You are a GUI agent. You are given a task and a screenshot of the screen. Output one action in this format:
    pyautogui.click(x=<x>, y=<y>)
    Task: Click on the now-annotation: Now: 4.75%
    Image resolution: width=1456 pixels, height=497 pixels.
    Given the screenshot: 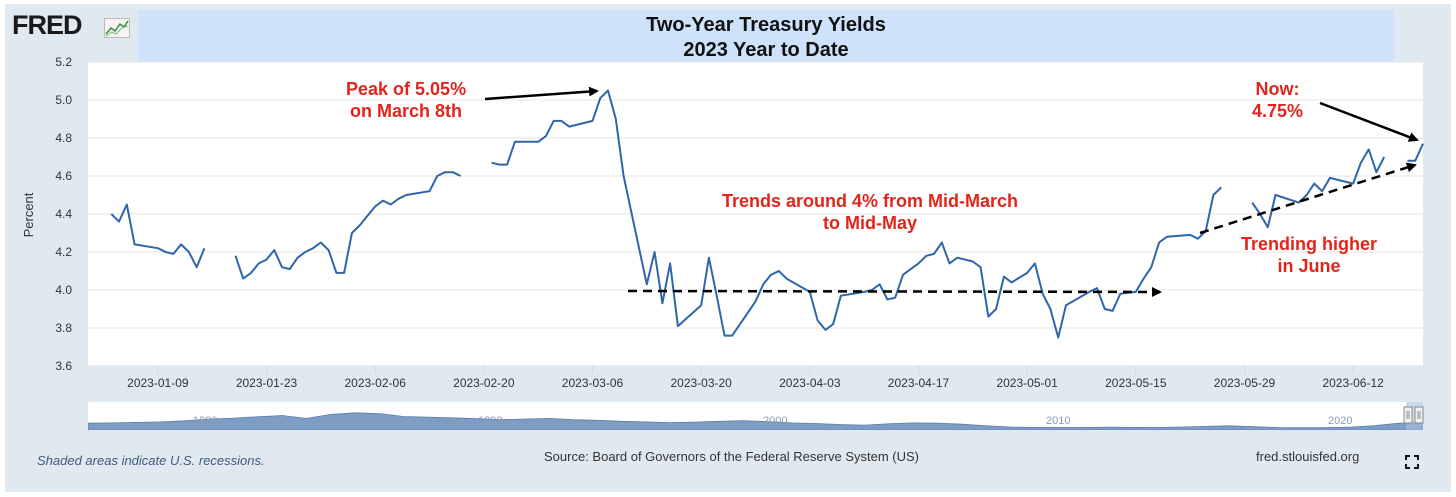 What is the action you would take?
    pyautogui.click(x=1278, y=100)
    